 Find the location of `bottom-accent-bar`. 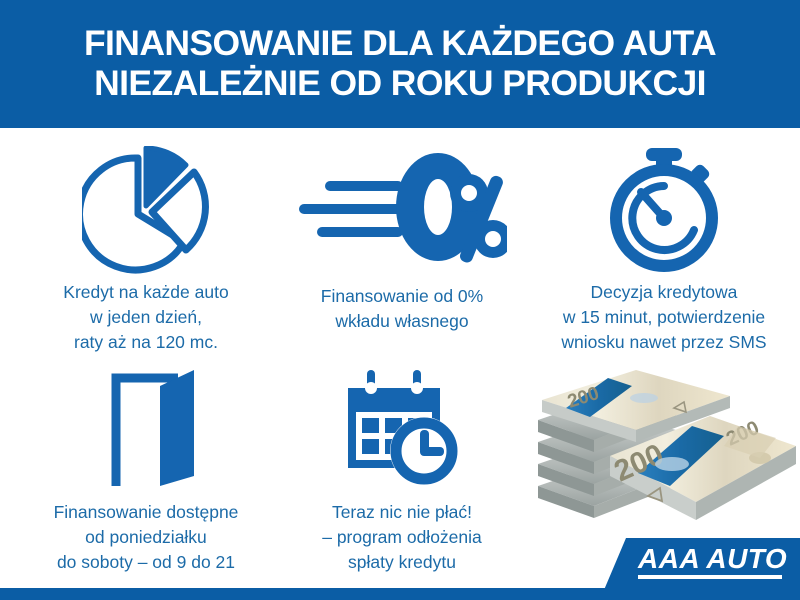

bottom-accent-bar is located at coordinates (400, 594).